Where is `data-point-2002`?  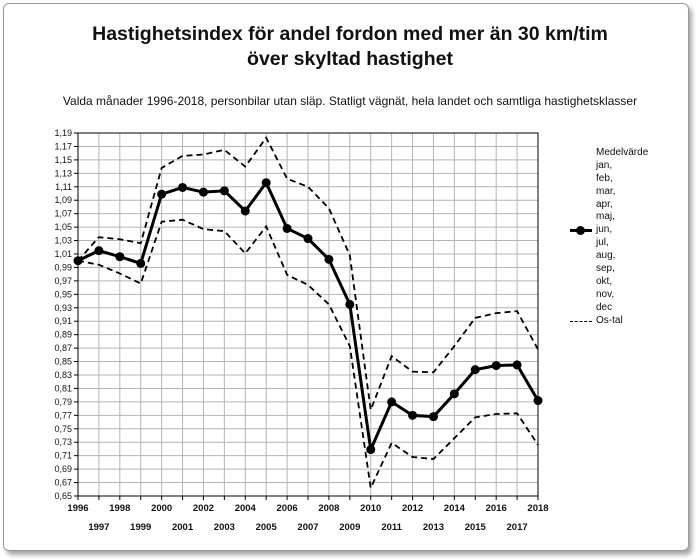
data-point-2002 is located at coordinates (203, 192).